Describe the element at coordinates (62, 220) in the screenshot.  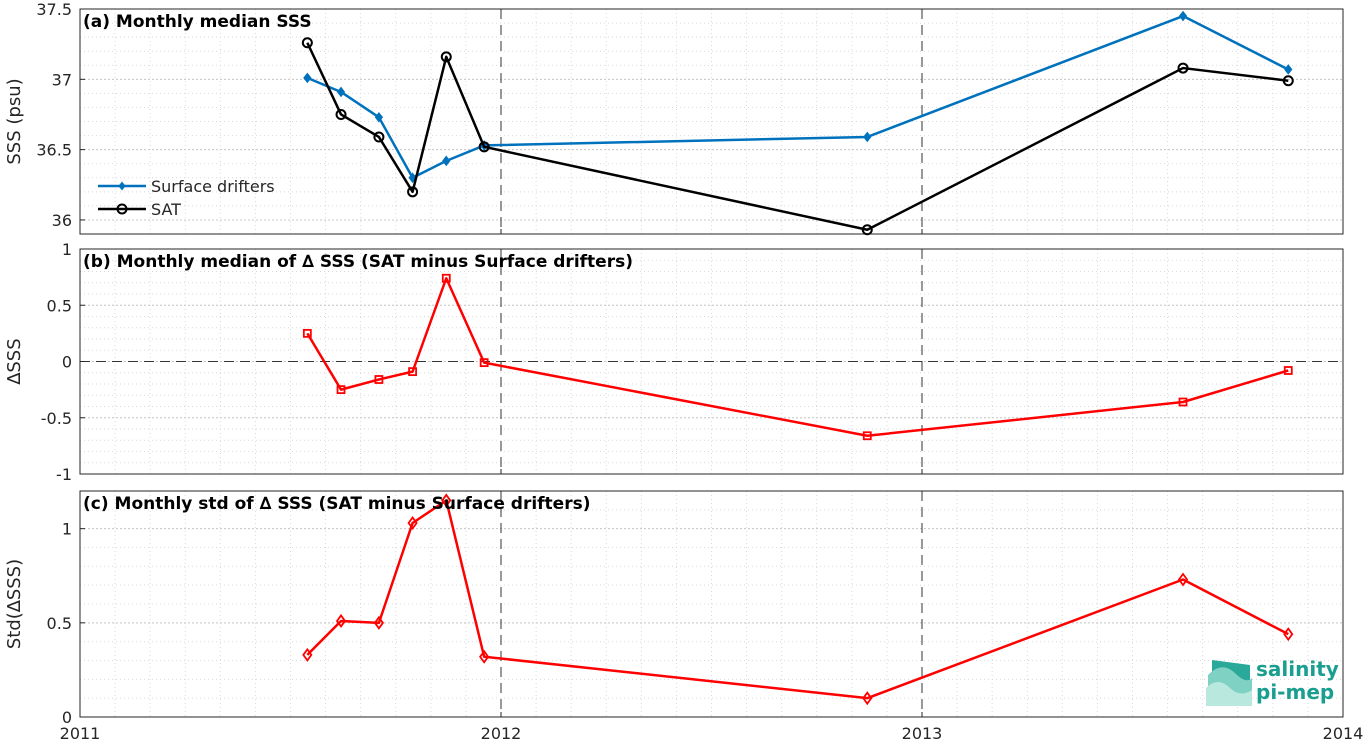
I see `panel-1-ytick-label: 36` at that location.